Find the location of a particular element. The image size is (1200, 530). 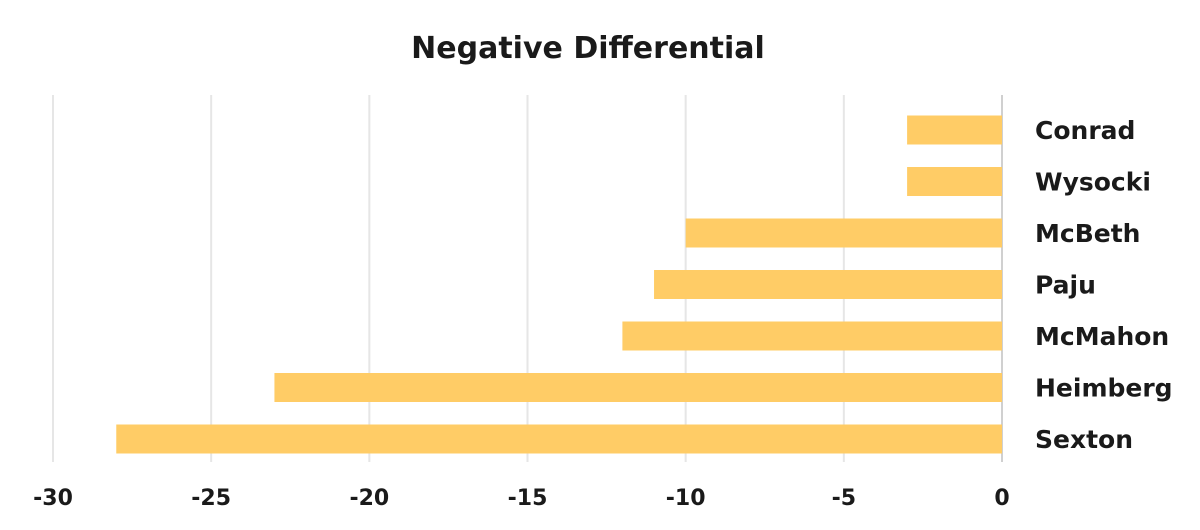

category-label-mcmahon: McMahon is located at coordinates (1102, 336).